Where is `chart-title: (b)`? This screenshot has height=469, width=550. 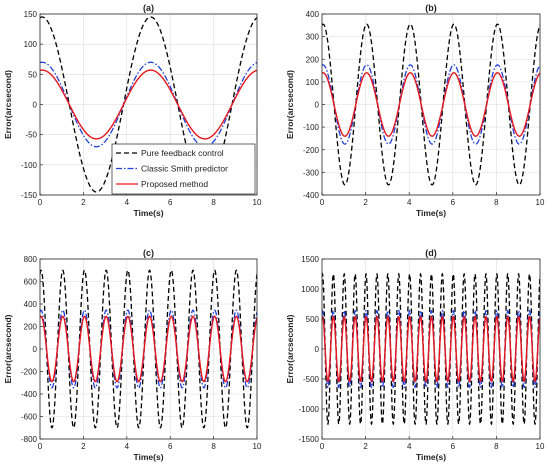
chart-title: (b) is located at coordinates (431, 8).